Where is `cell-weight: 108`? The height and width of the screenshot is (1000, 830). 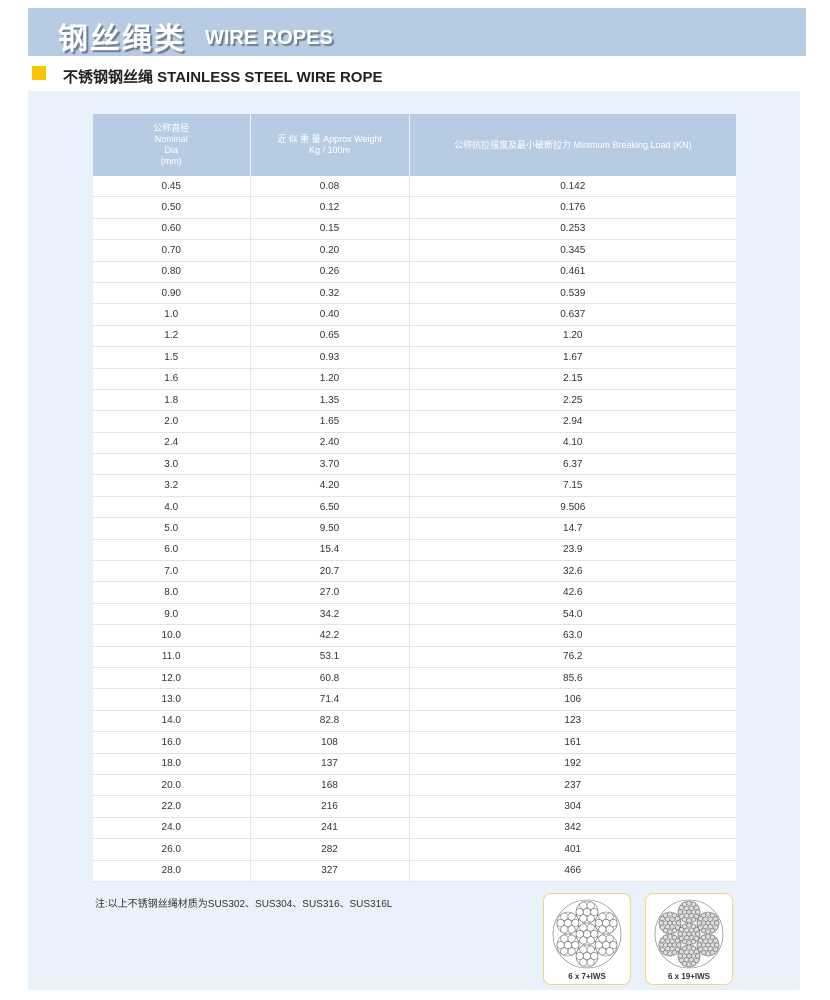
cell-weight: 108 is located at coordinates (330, 742).